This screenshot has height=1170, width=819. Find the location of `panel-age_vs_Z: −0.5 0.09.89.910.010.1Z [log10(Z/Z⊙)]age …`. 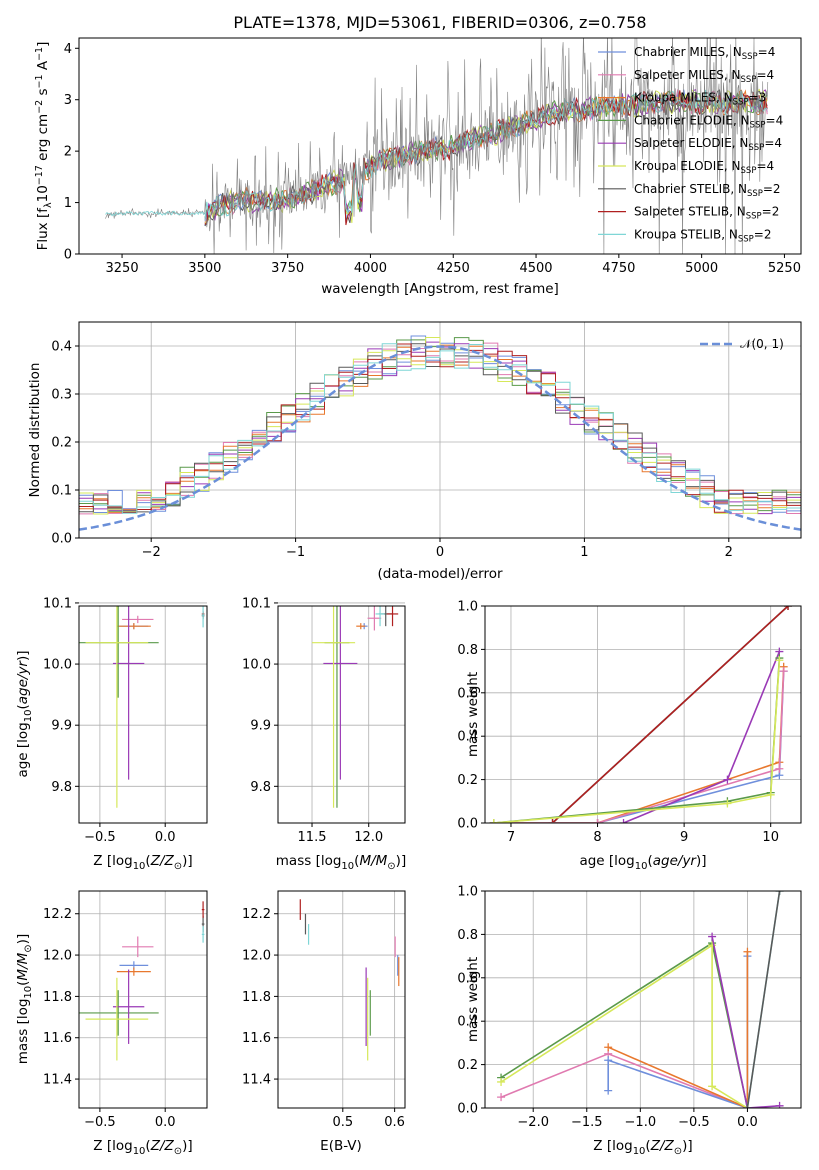

panel-age_vs_Z: −0.5 0.09.89.910.010.1Z [log10(Z/Z⊙)]age … is located at coordinates (111, 734).